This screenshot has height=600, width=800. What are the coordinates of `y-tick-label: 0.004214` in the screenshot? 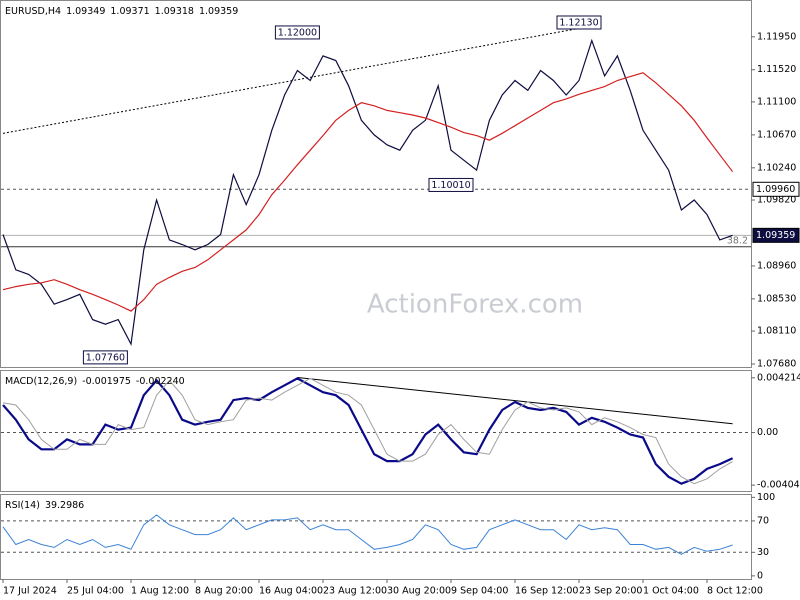 It's located at (778, 377).